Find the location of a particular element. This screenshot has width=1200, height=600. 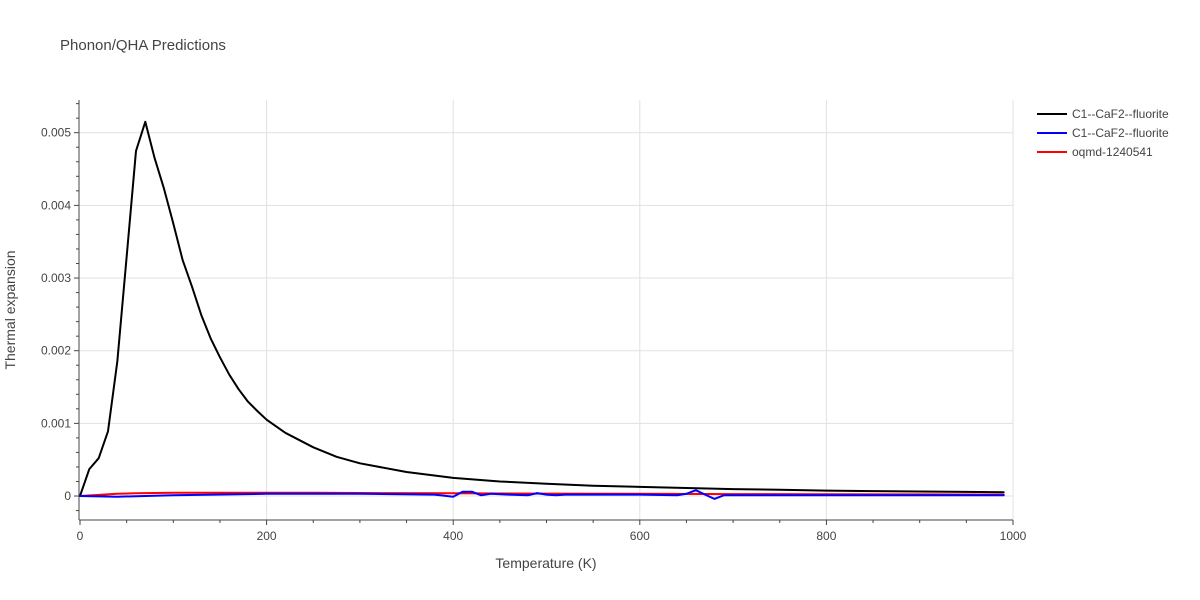

y-tick-label: 0.005 is located at coordinates (56, 133).